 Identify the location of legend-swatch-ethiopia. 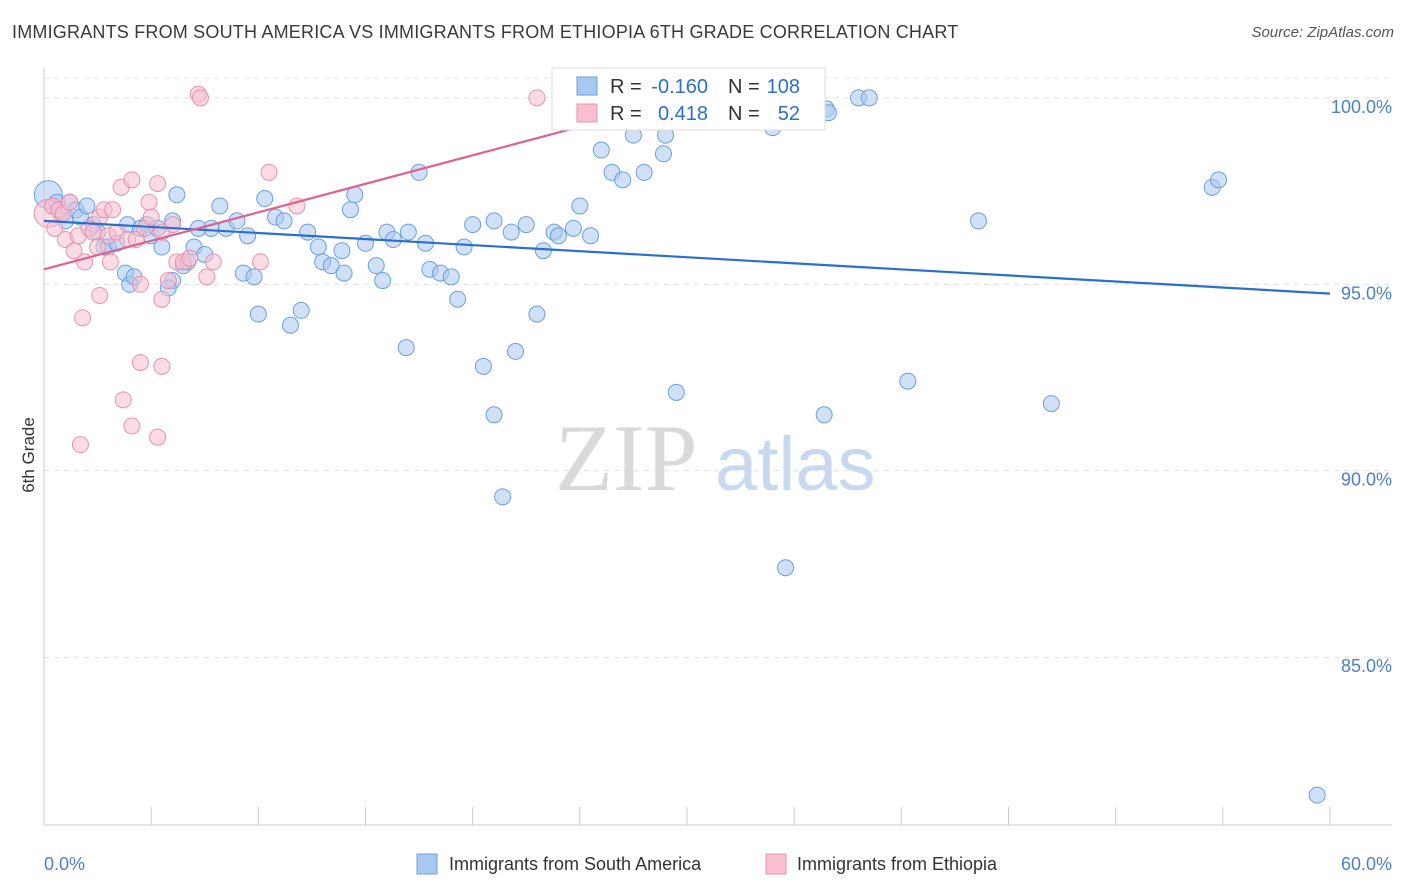
(776, 864).